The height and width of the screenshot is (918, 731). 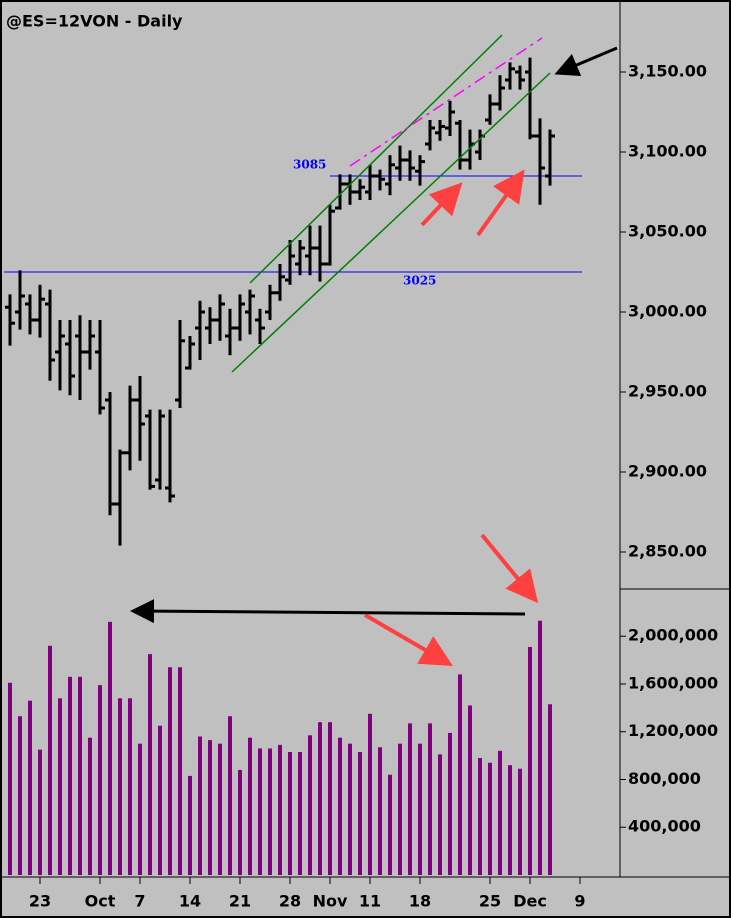 What do you see at coordinates (290, 901) in the screenshot?
I see `x-tick-label: 28` at bounding box center [290, 901].